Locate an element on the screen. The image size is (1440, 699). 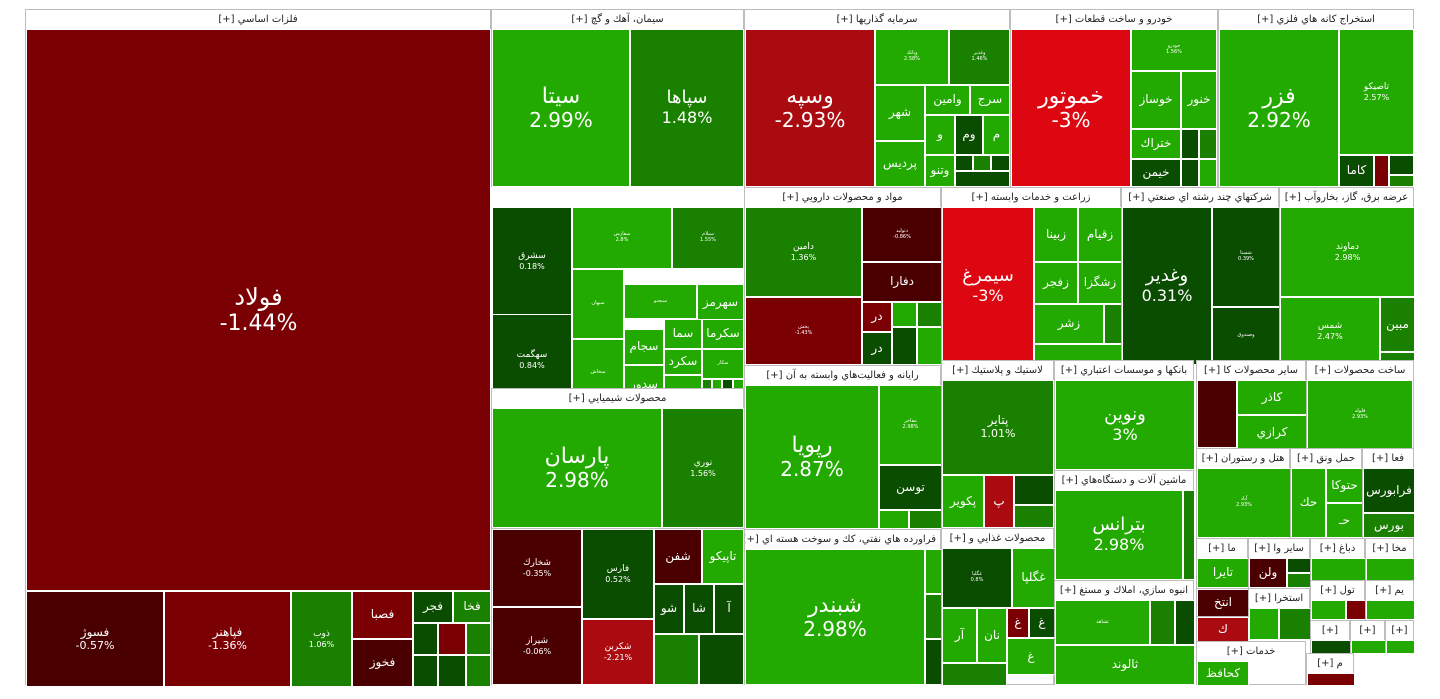
stock-tile: شيراز -0.06% is located at coordinates (537, 646).